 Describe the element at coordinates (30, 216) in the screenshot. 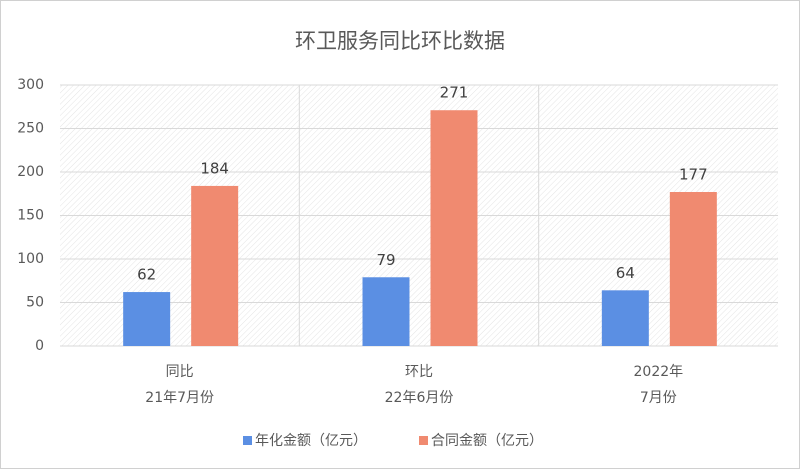

I see `y-tick-label: 150` at that location.